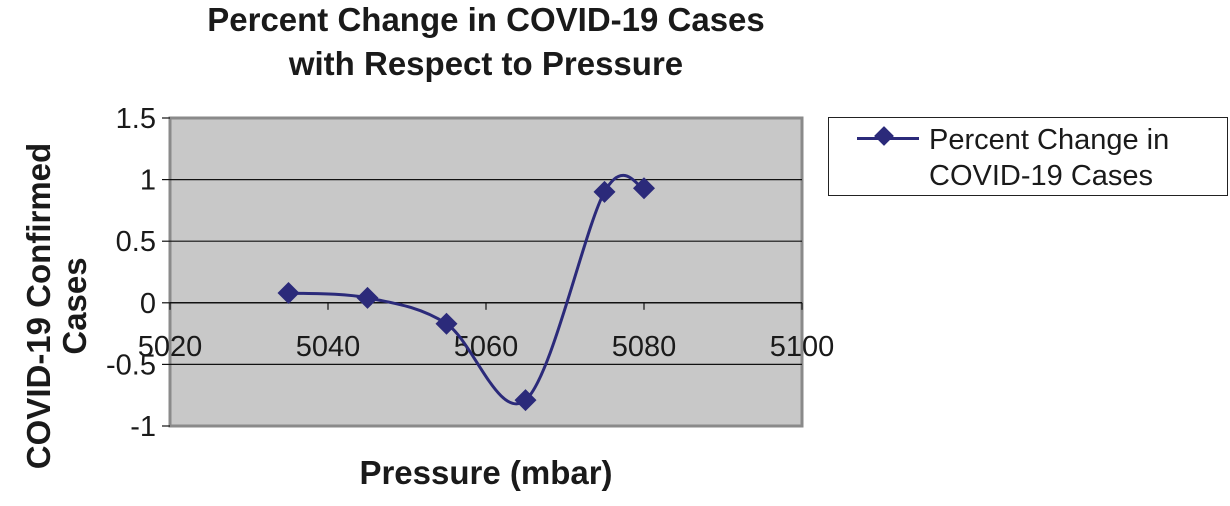  I want to click on y-axis-label: COVID-19 Confirmed Cases, so click(56, 306).